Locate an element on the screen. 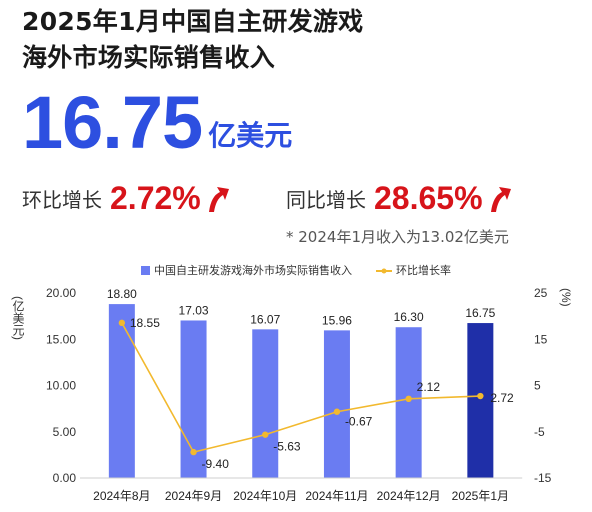  headline-figure: 16.75 亿美元 is located at coordinates (157, 123).